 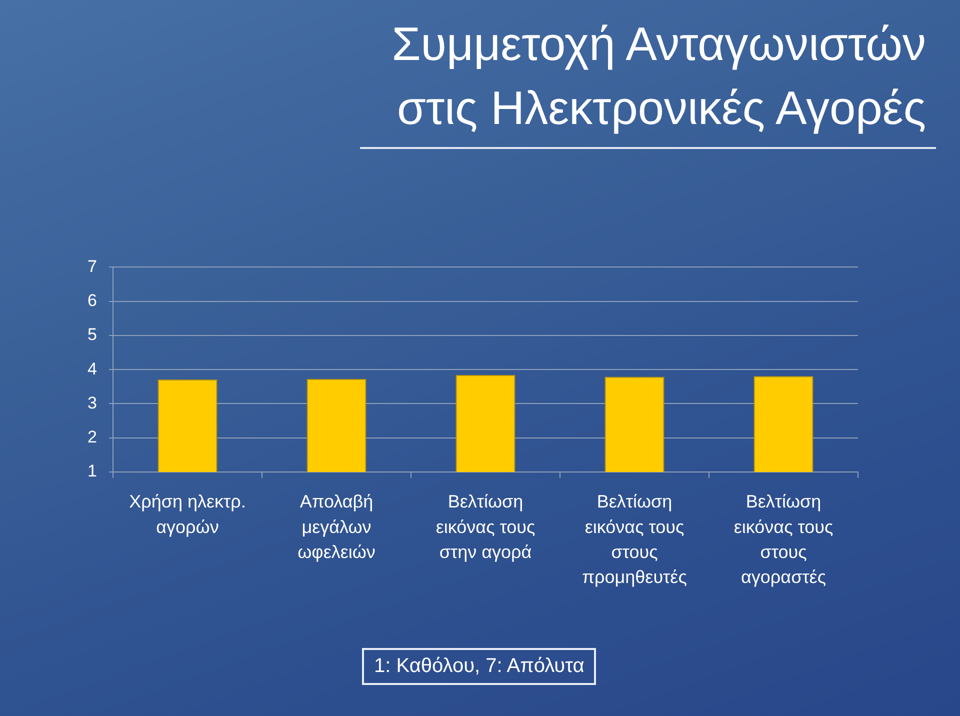 What do you see at coordinates (784, 540) in the screenshot?
I see `x-tick-label: Βελτίωση εικόνας τους στους αγοραστές` at bounding box center [784, 540].